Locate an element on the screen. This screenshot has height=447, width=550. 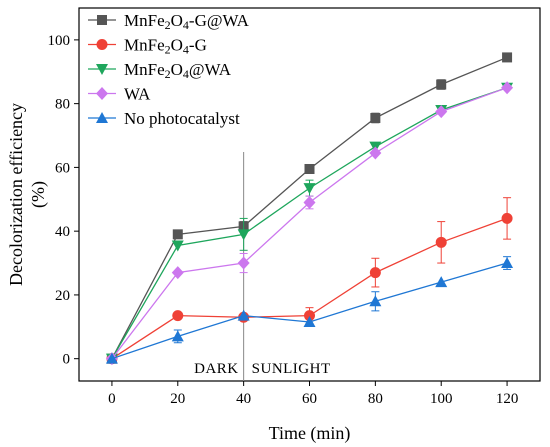
x-axis-title: Time (min) is located at coordinates (310, 433).